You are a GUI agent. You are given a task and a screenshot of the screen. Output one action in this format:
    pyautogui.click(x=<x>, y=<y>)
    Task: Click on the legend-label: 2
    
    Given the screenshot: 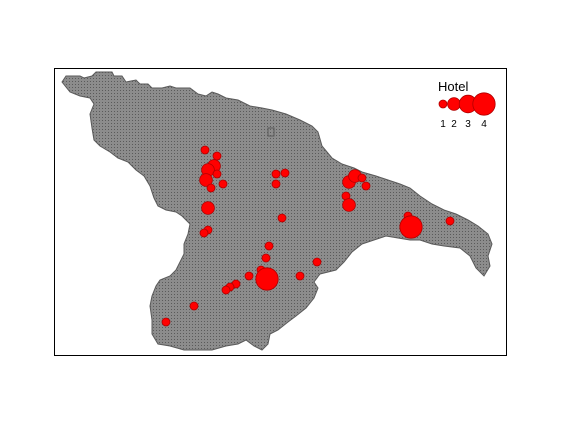 What is the action you would take?
    pyautogui.click(x=454, y=124)
    